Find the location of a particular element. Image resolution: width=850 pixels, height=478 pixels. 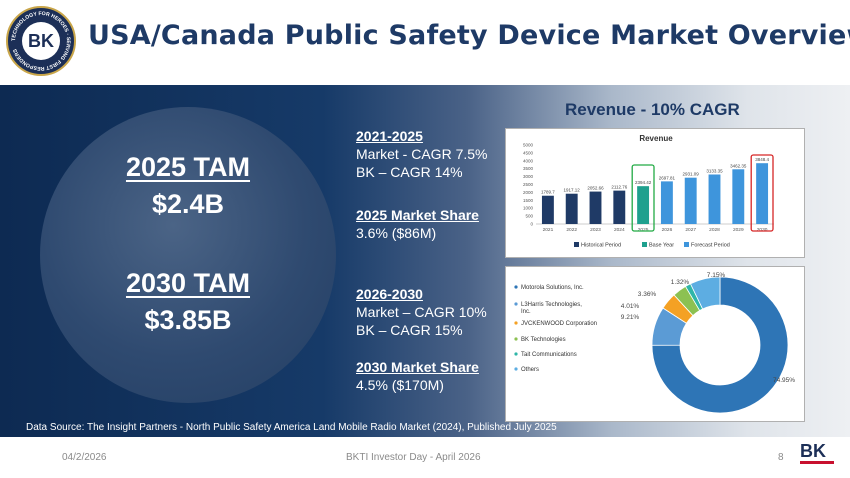

period2-heading: 2026-2030 is located at coordinates (389, 294).